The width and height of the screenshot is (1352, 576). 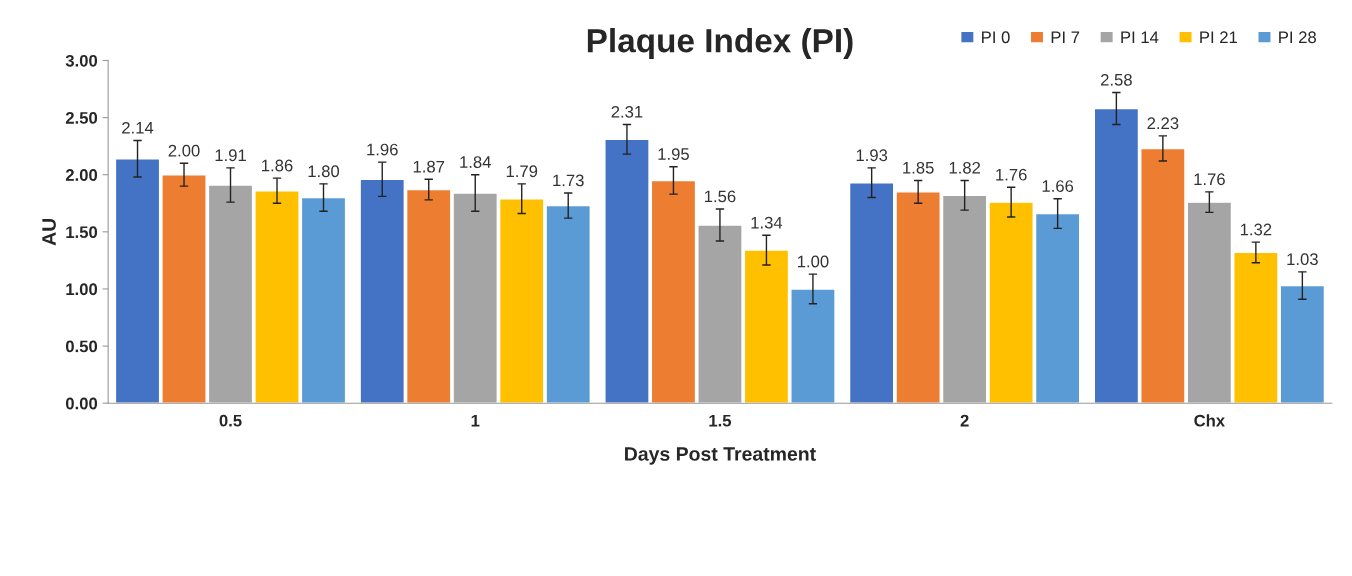 I want to click on data-label: 1.87, so click(x=429, y=166).